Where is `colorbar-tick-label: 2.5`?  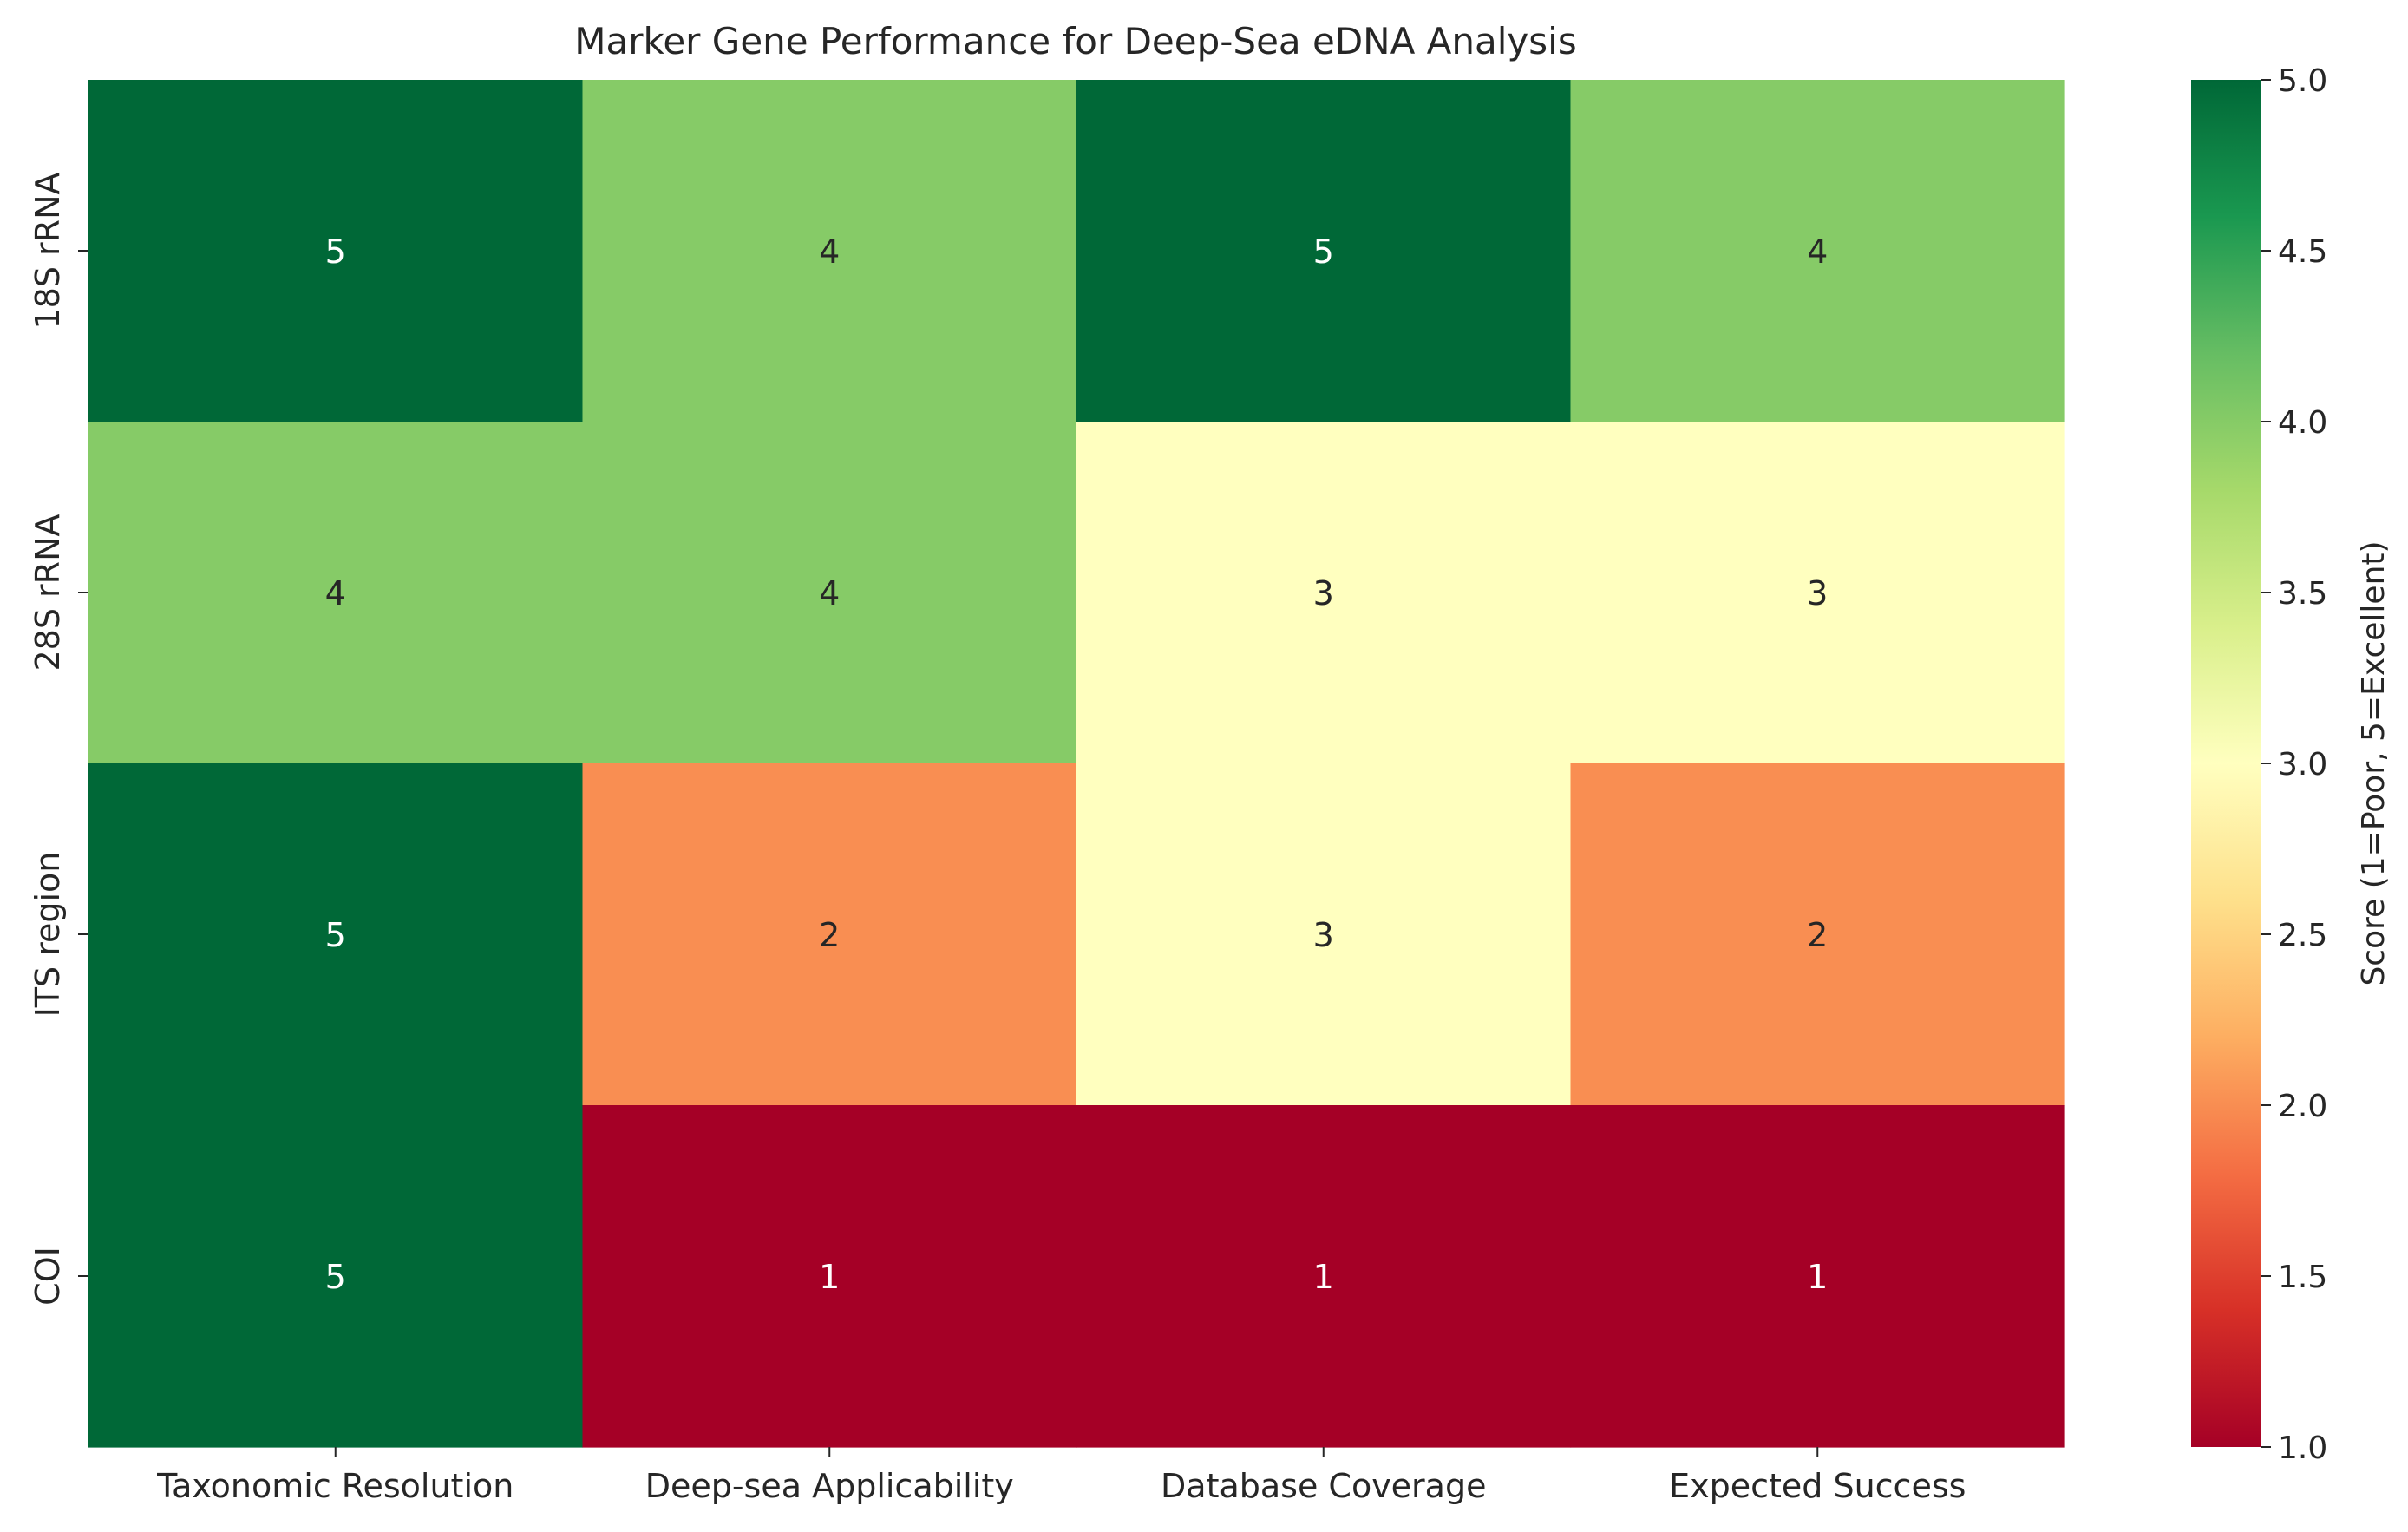 colorbar-tick-label: 2.5 is located at coordinates (2302, 935).